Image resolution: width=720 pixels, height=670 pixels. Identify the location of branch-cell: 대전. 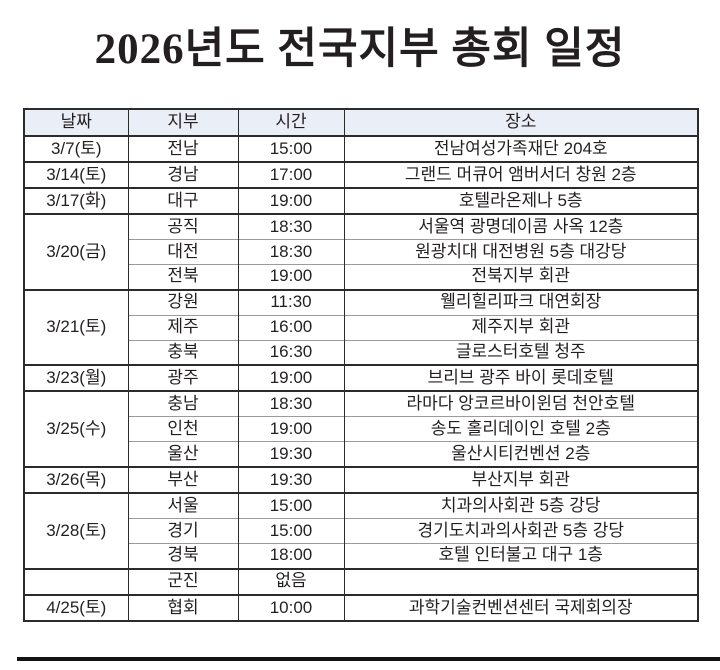
(183, 252).